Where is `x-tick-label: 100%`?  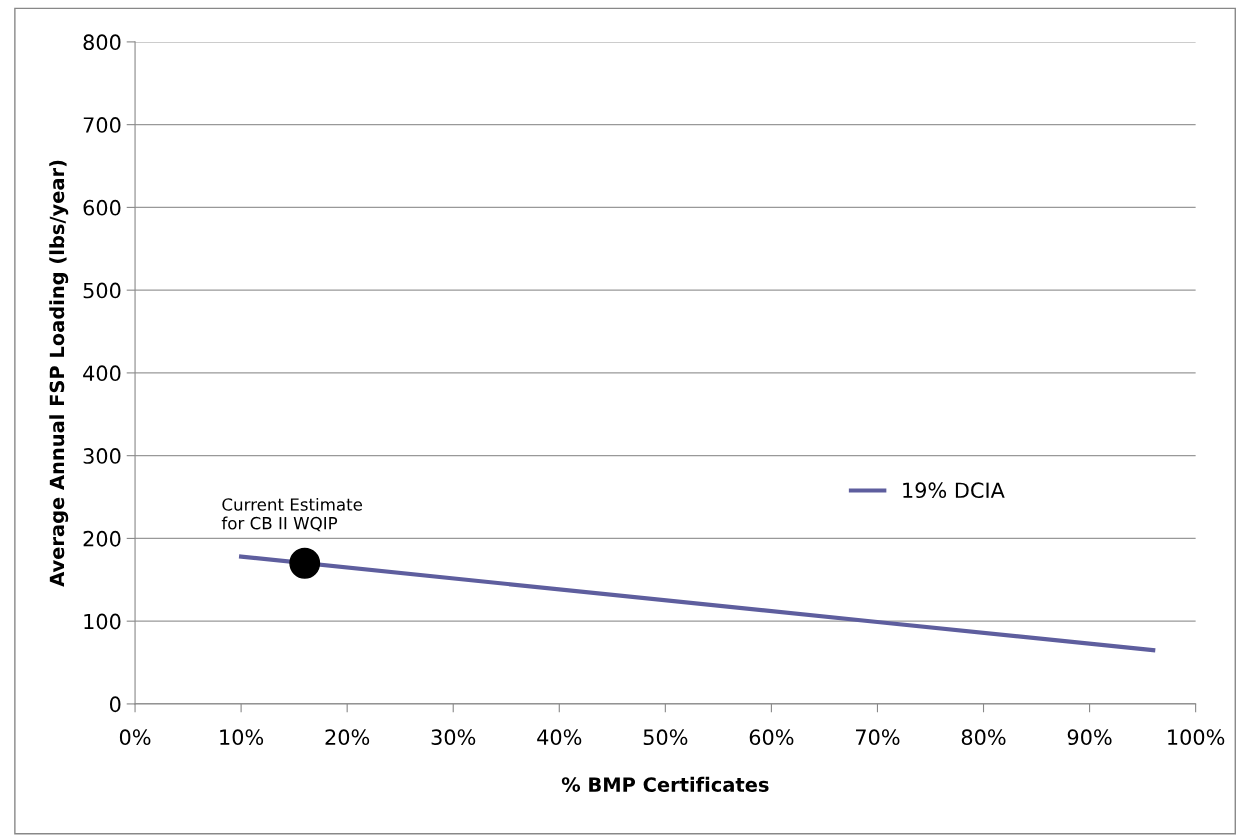 x-tick-label: 100% is located at coordinates (1196, 737).